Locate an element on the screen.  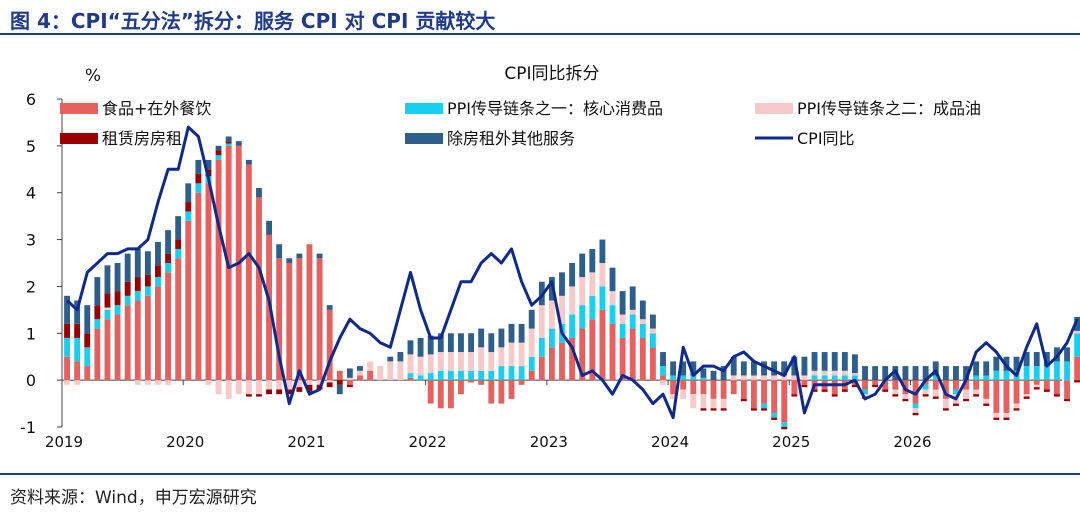
x-tick-label: 2022 is located at coordinates (428, 442).